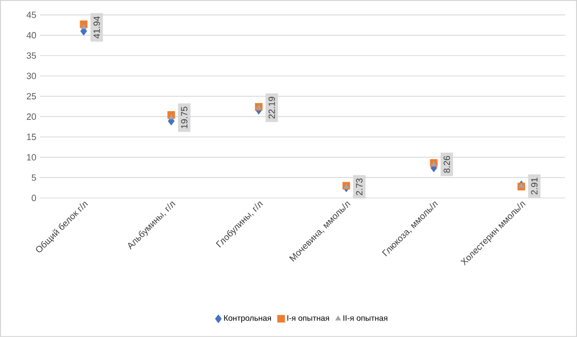  I want to click on data-label: 2.73, so click(359, 187).